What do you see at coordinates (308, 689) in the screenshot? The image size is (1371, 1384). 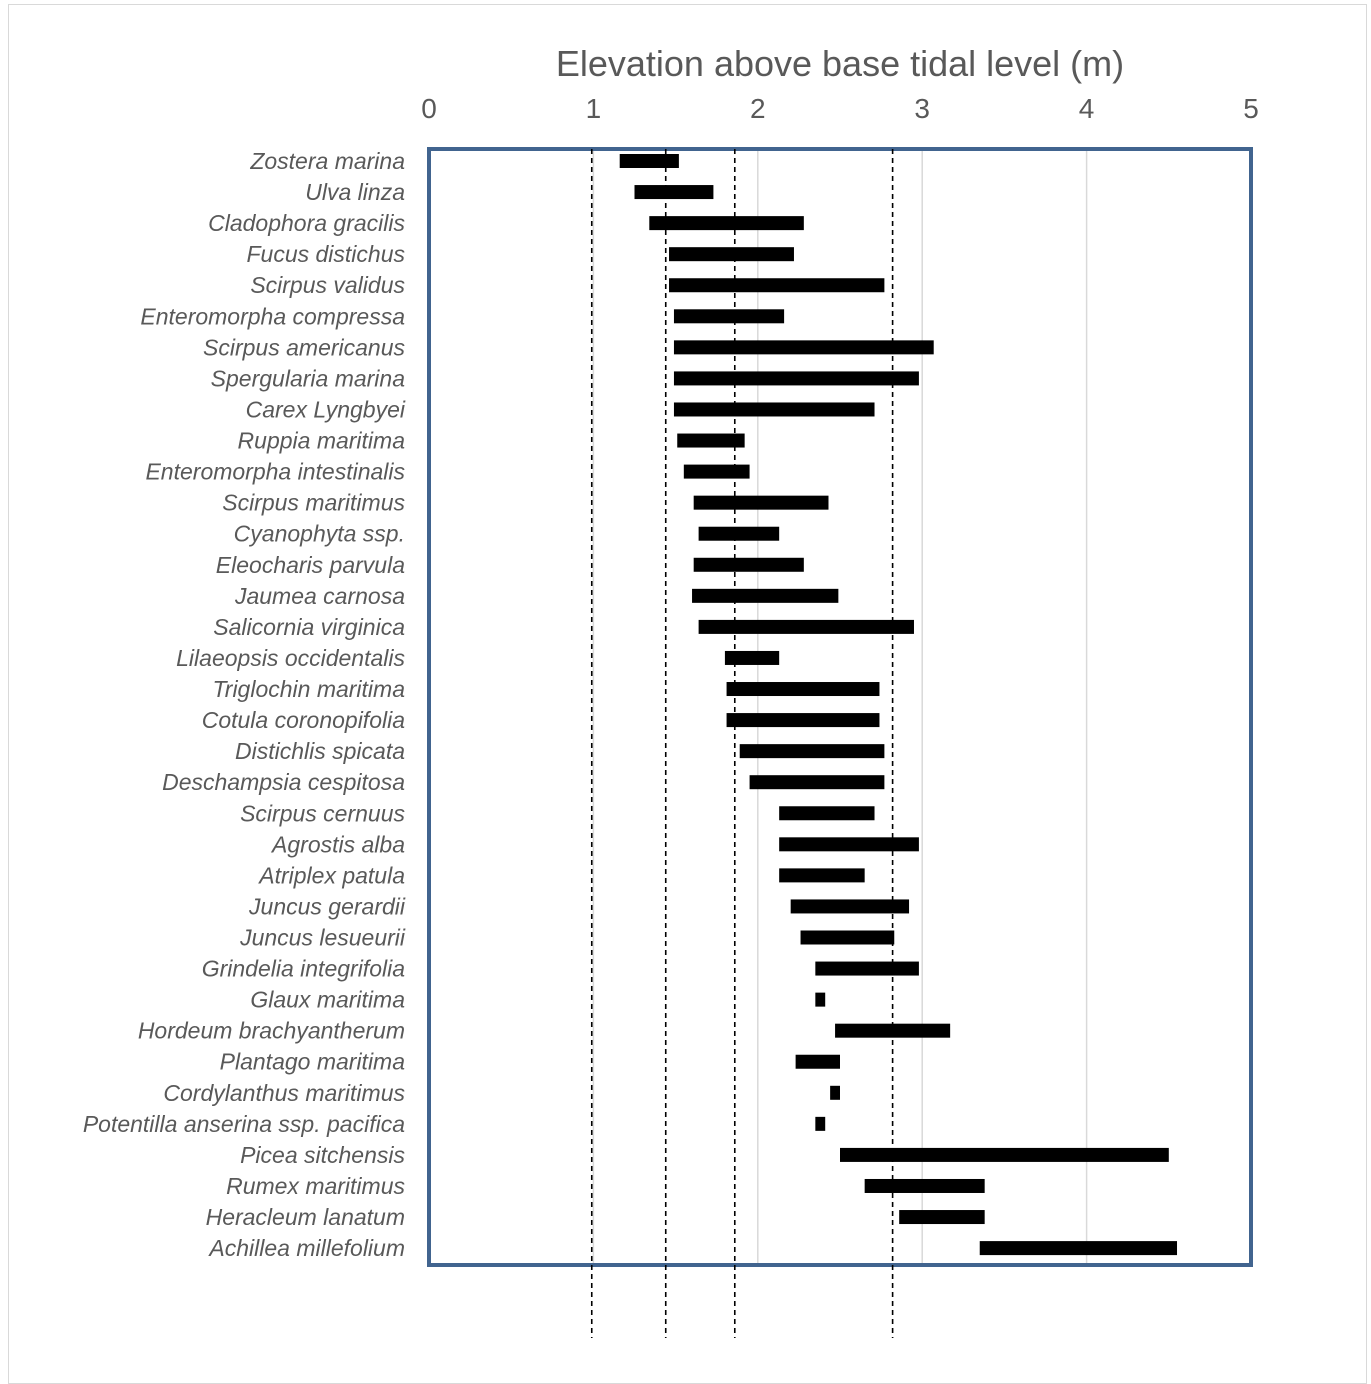 I see `species-label: Triglochin maritima` at bounding box center [308, 689].